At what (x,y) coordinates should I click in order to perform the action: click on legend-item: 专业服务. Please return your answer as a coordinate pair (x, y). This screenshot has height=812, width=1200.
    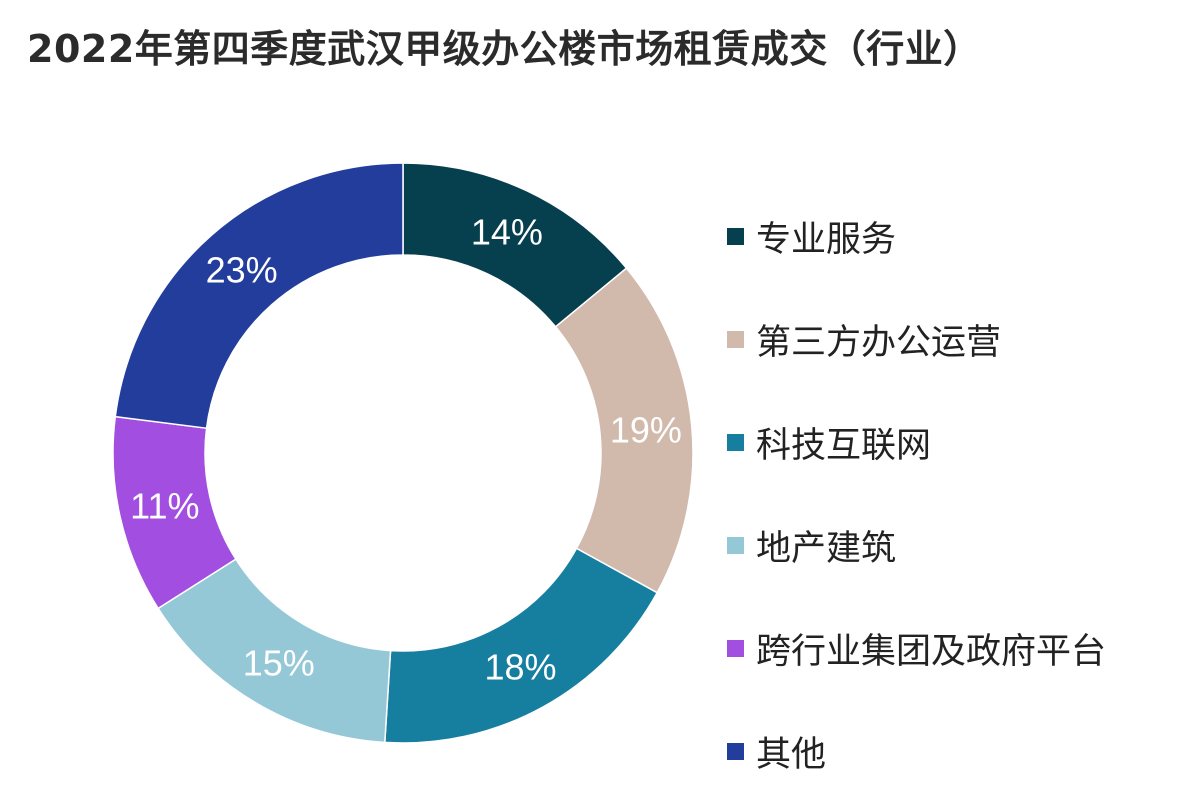
    Looking at the image, I should click on (916, 236).